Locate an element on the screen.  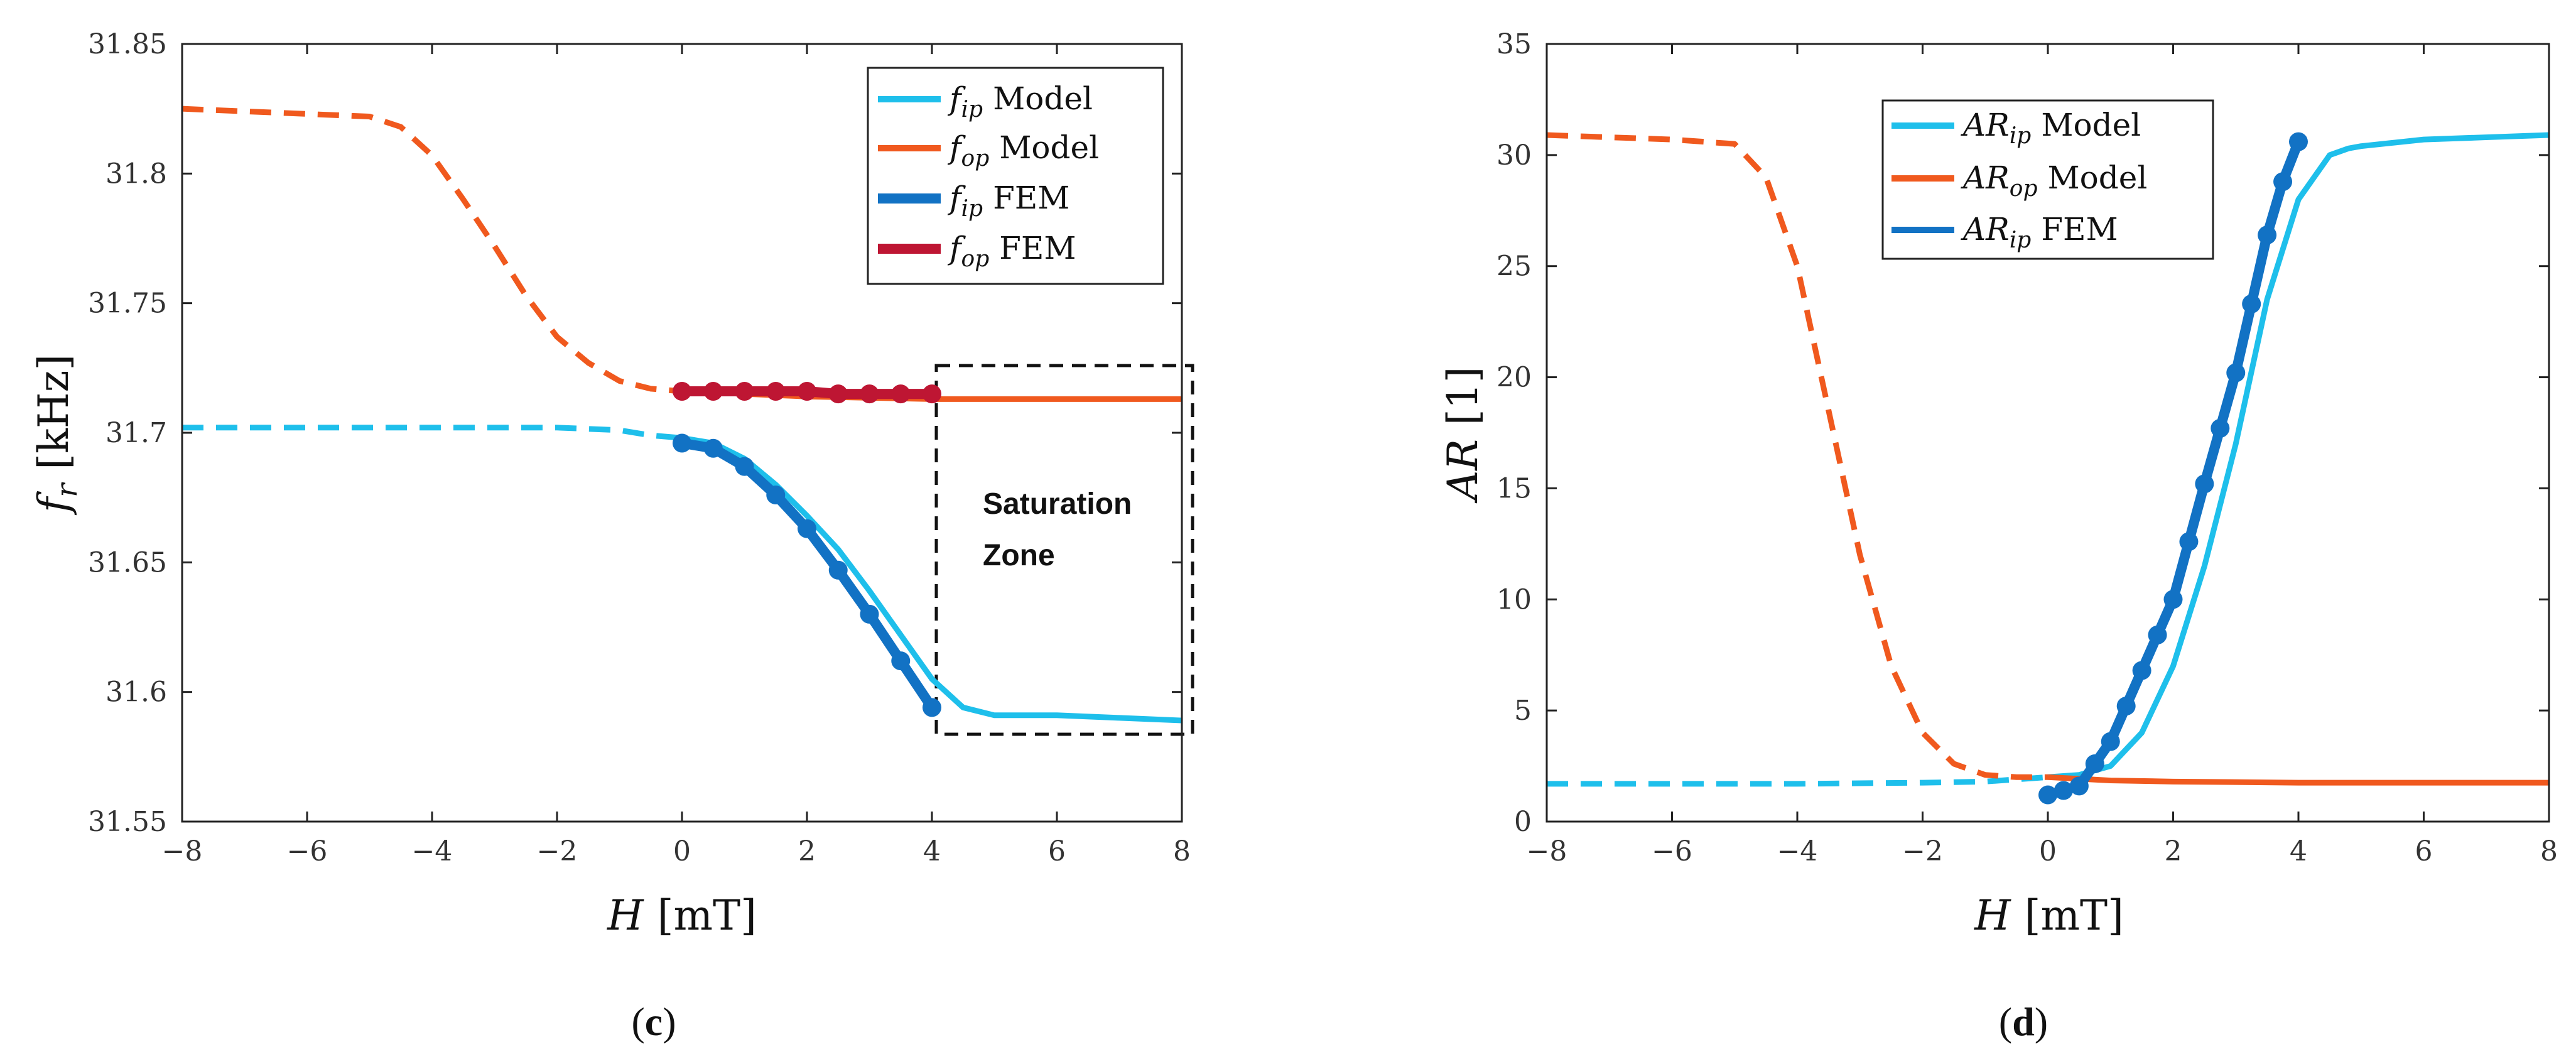
panel-d-xtick-label: −2 is located at coordinates (1923, 851).